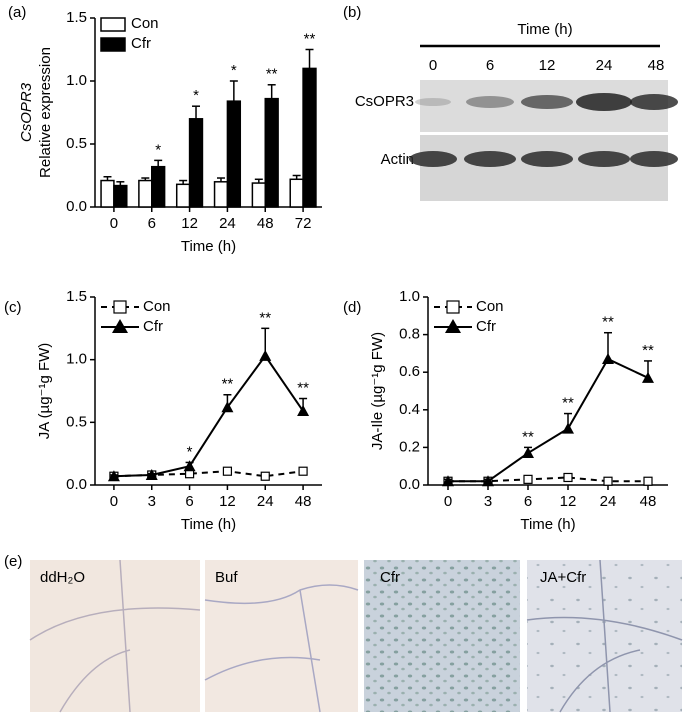  Describe the element at coordinates (544, 168) in the screenshot. I see `blot-strip` at that location.